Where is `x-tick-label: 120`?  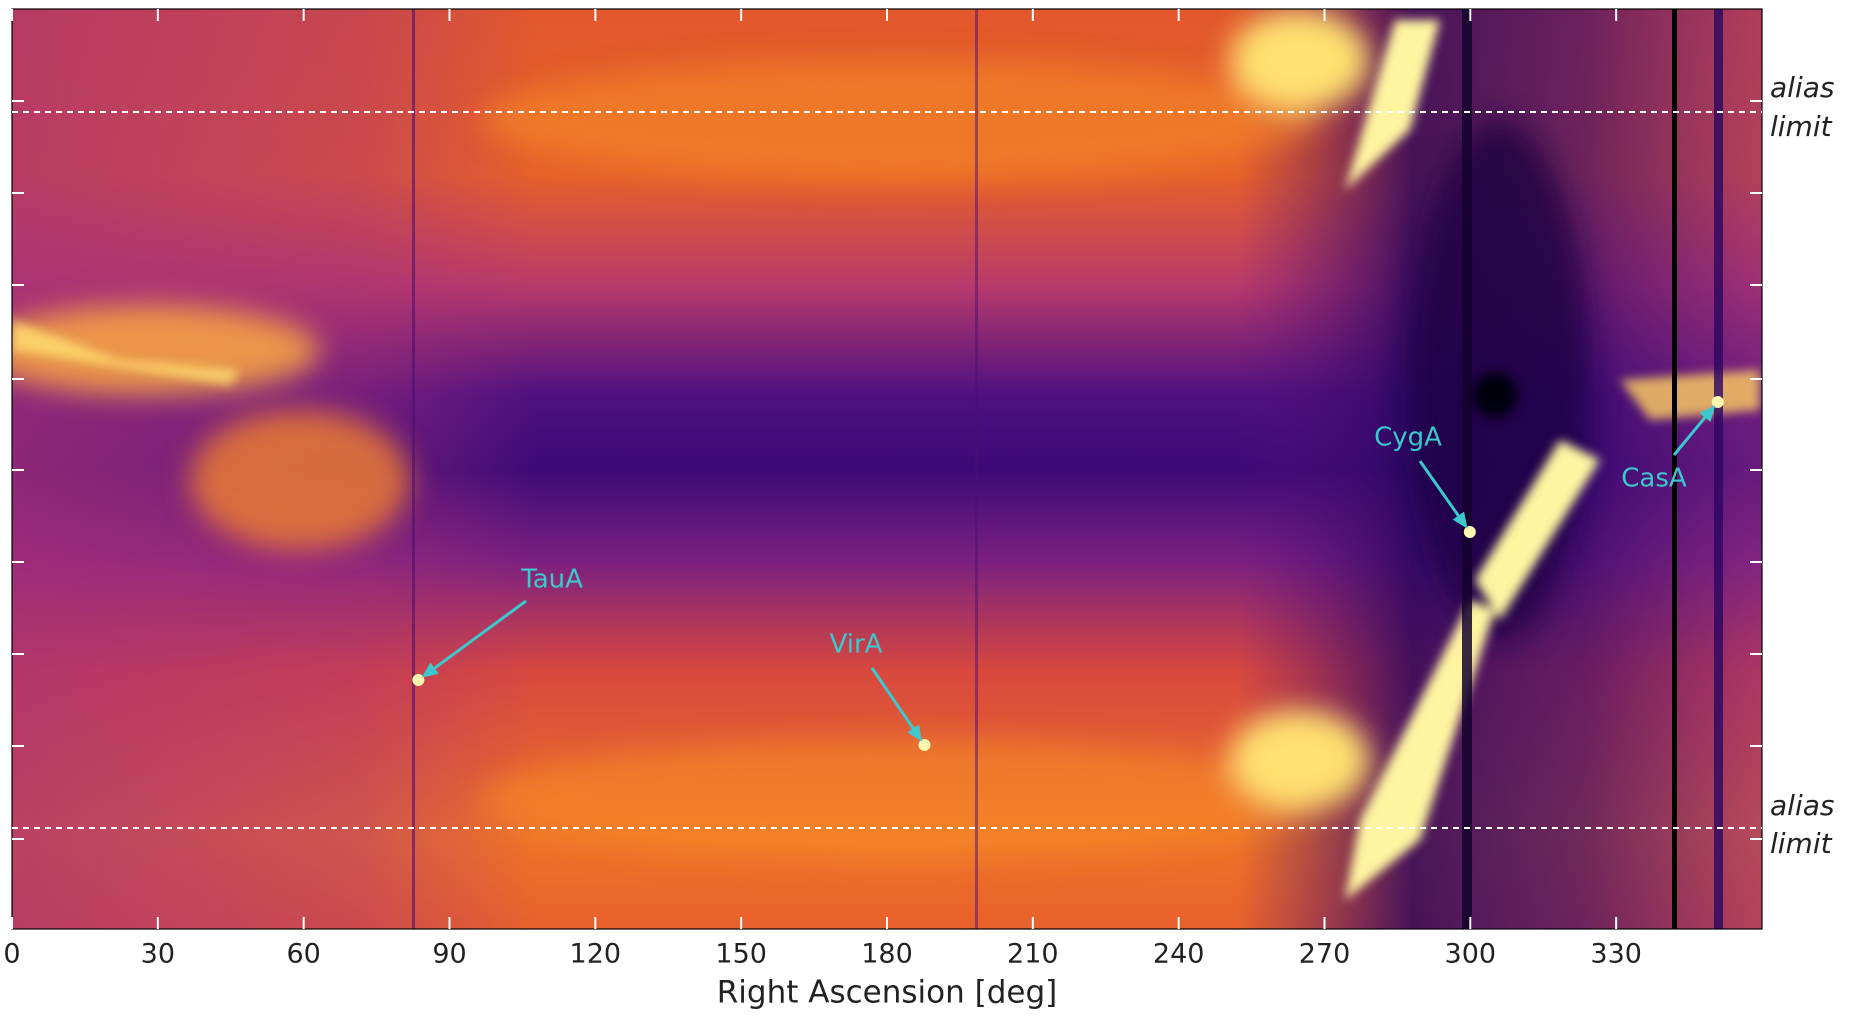
x-tick-label: 120 is located at coordinates (596, 954).